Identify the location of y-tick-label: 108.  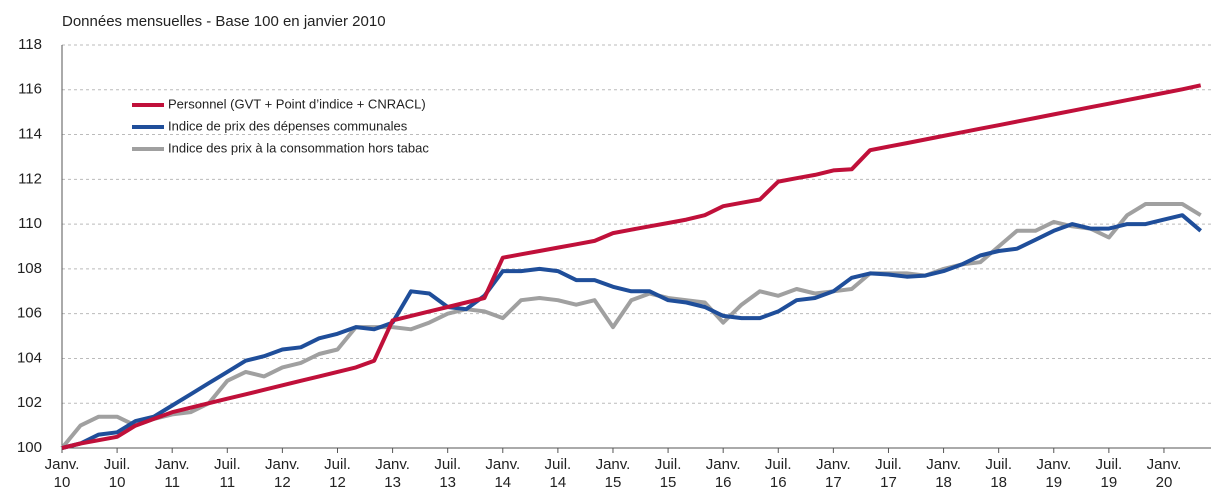
(29, 268).